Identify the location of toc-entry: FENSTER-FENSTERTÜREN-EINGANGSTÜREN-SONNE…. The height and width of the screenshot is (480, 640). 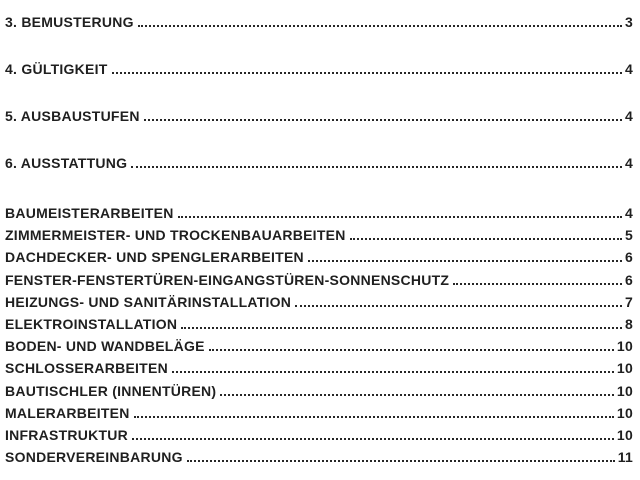
(319, 283).